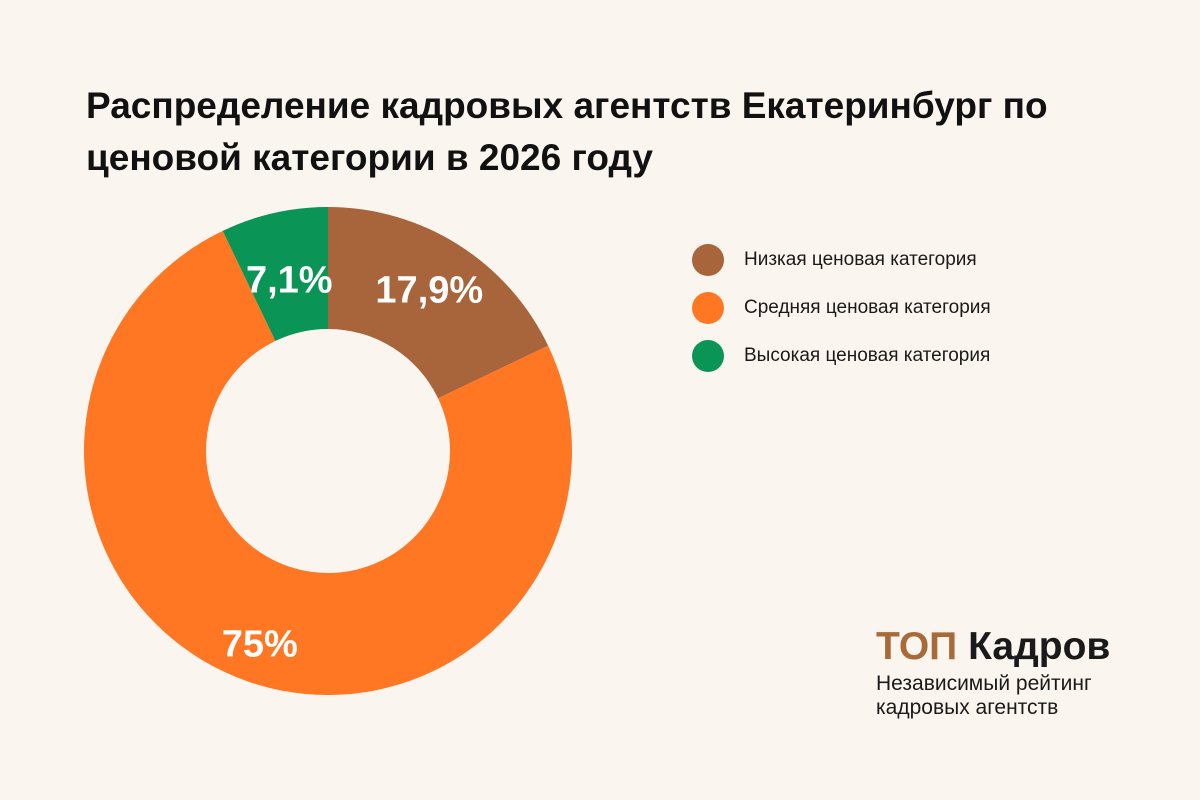 Image resolution: width=1200 pixels, height=800 pixels. What do you see at coordinates (984, 683) in the screenshot?
I see `brand-tagline-line1: Независимый рейтинг` at bounding box center [984, 683].